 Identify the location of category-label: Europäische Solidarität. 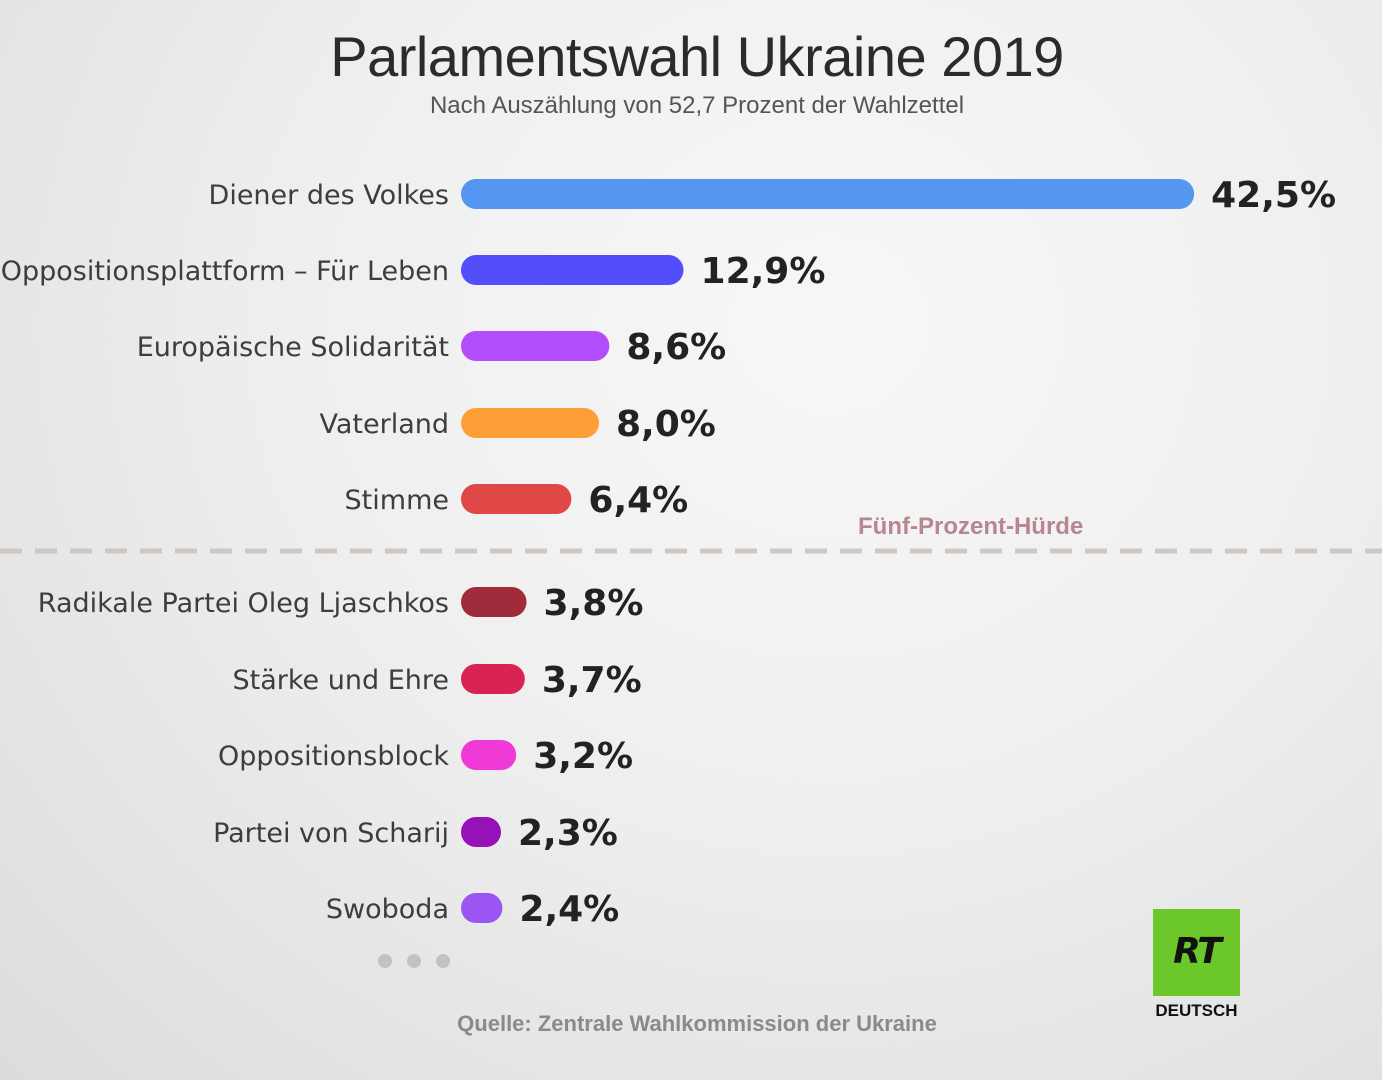
(293, 347).